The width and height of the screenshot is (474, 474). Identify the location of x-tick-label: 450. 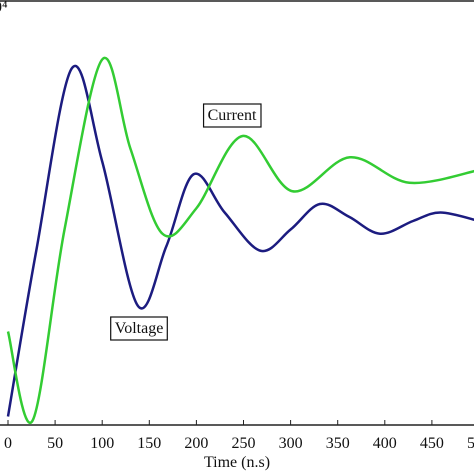
(432, 443).